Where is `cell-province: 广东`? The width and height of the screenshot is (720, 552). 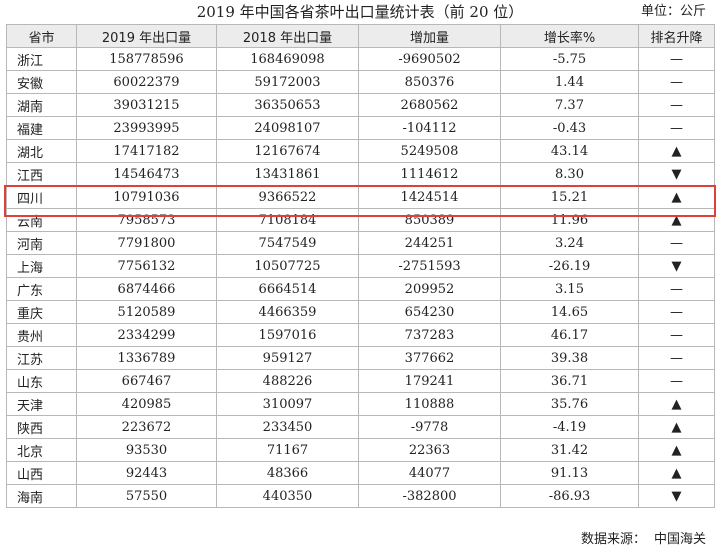 cell-province: 广东 is located at coordinates (41, 289).